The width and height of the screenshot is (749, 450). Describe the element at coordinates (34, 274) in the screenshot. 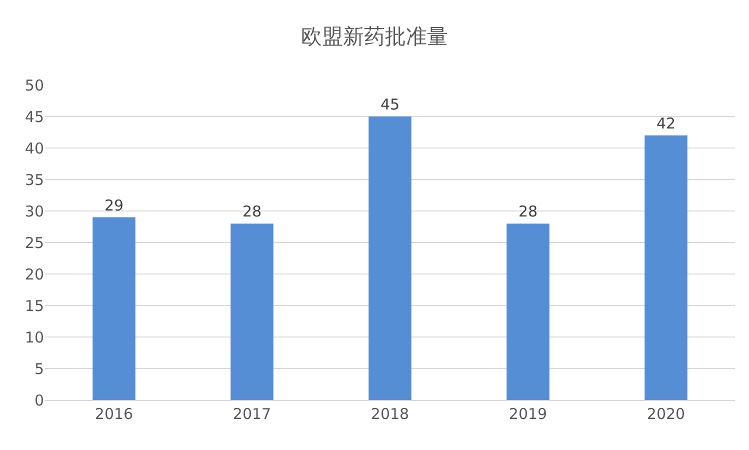

I see `y-tick-label: 20` at that location.